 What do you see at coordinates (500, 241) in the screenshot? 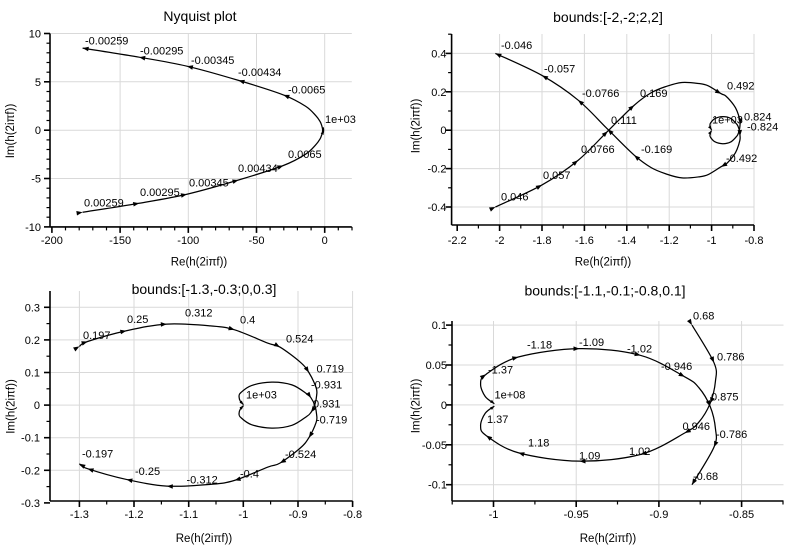
I see `svg-text: -2` at bounding box center [500, 241].